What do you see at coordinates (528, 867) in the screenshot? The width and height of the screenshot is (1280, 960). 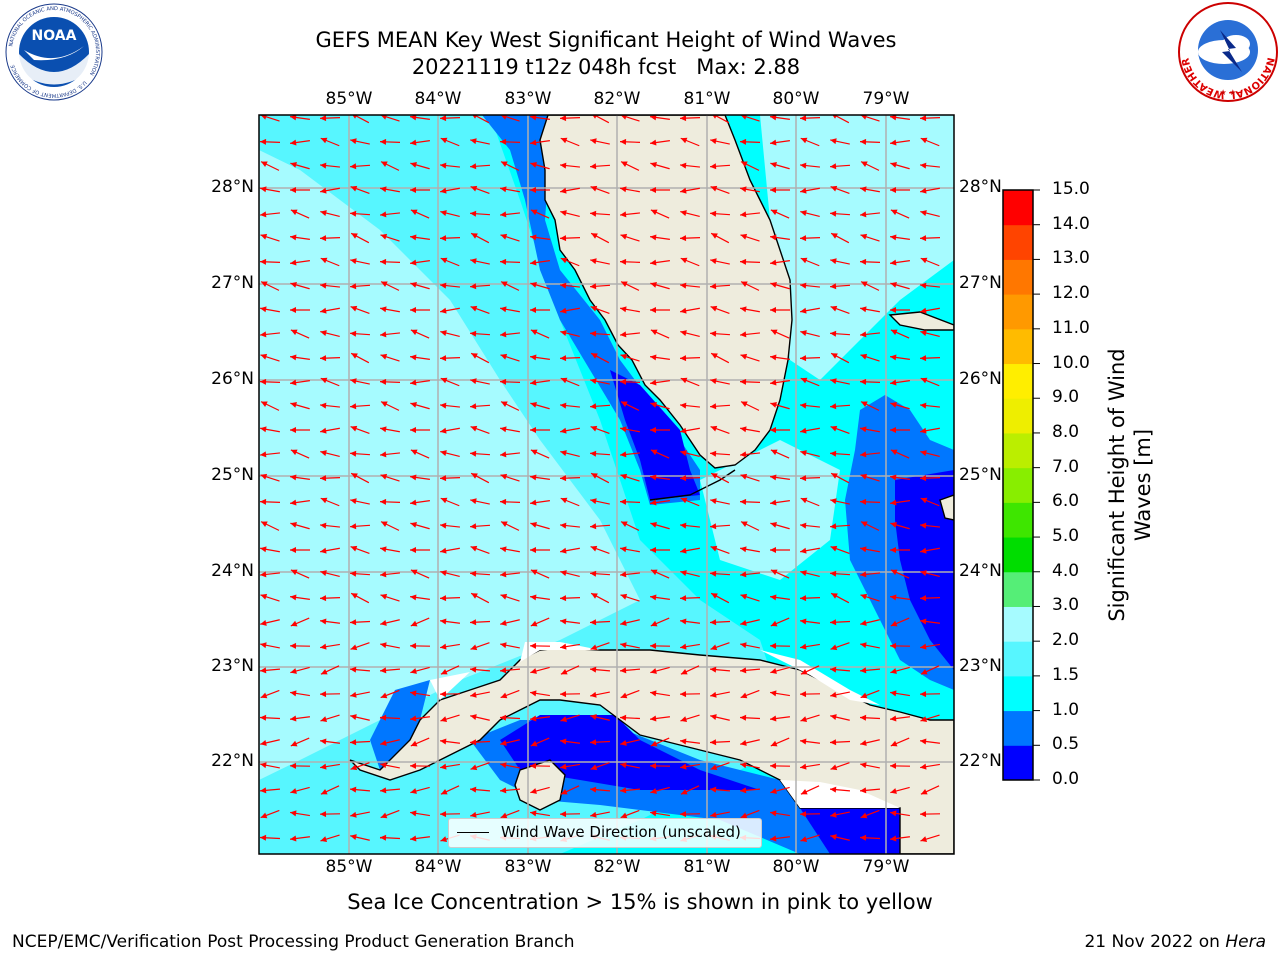 I see `longitude-label-bottom: 83°W` at bounding box center [528, 867].